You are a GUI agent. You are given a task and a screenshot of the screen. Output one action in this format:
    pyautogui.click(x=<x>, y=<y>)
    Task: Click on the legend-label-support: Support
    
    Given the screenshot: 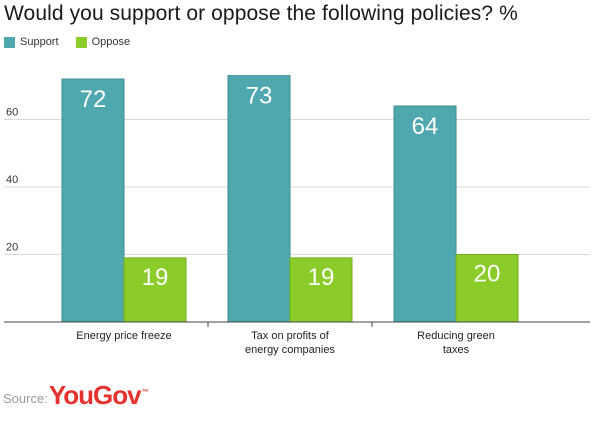 What is the action you would take?
    pyautogui.click(x=39, y=42)
    